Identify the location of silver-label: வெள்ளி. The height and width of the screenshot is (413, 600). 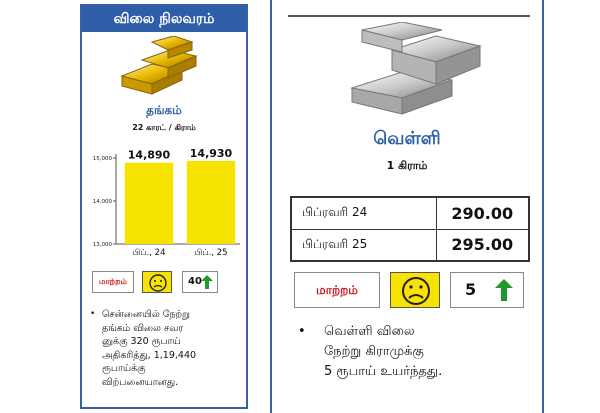
(407, 138).